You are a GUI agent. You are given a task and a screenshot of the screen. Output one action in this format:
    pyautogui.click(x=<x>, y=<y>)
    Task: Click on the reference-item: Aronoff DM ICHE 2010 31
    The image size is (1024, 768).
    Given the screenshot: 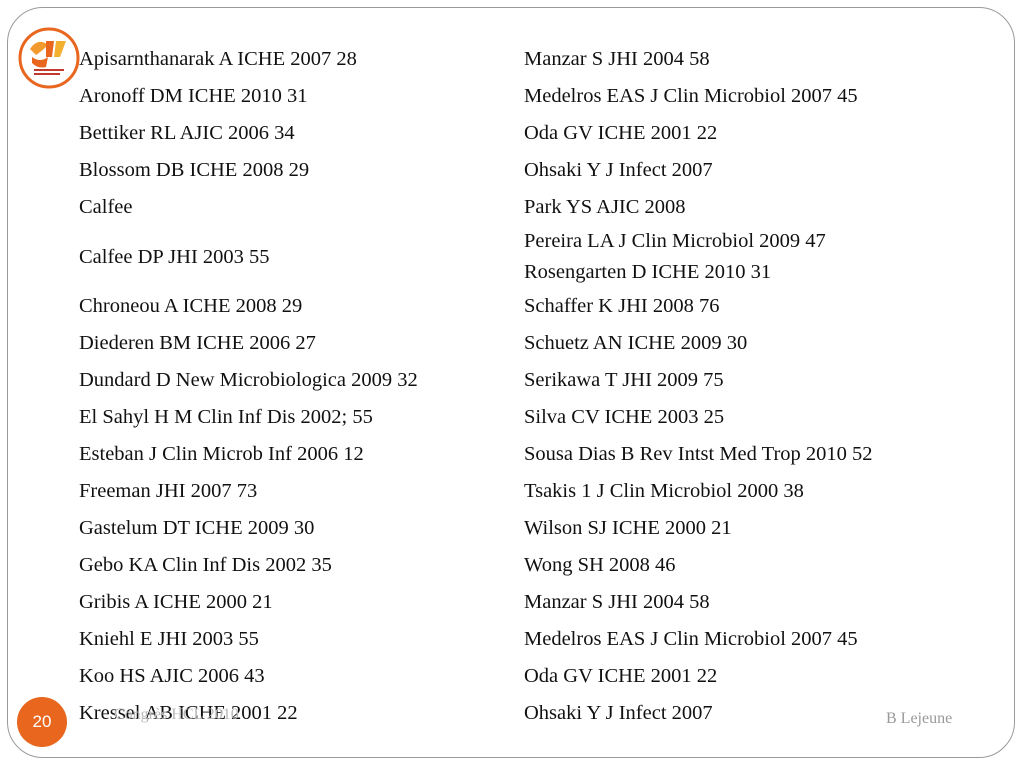 What is the action you would take?
    pyautogui.click(x=193, y=96)
    